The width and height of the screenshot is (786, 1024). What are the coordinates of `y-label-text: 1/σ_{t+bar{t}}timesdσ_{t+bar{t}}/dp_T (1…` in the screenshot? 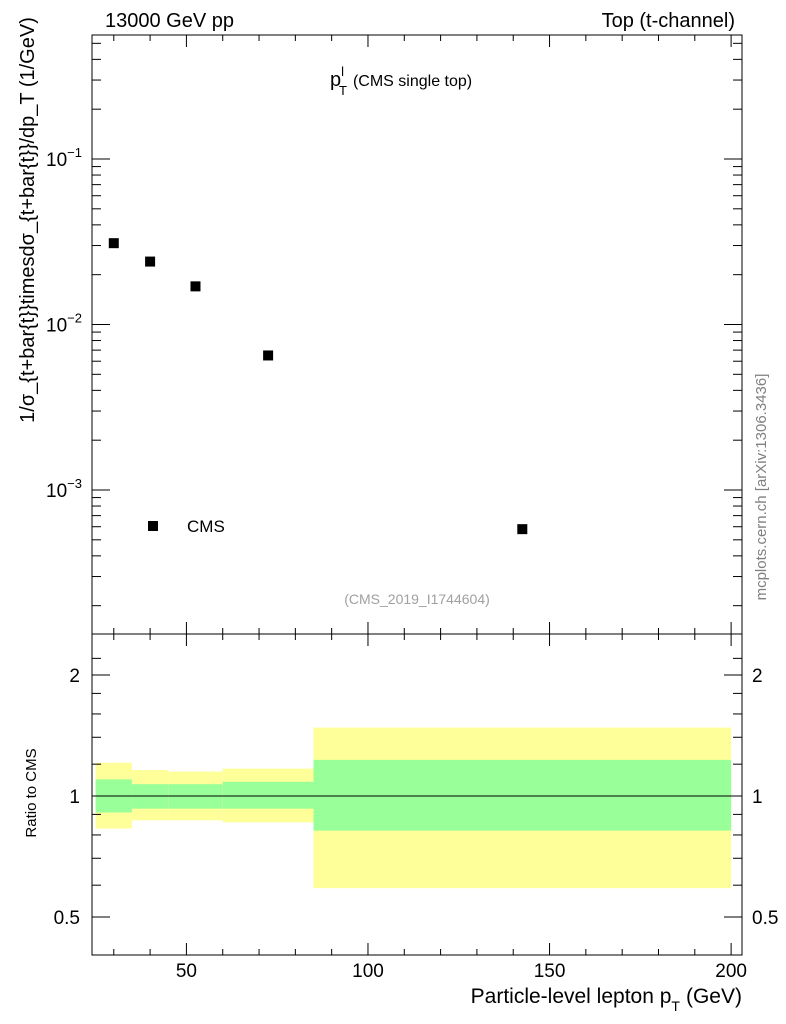 It's located at (28, 220).